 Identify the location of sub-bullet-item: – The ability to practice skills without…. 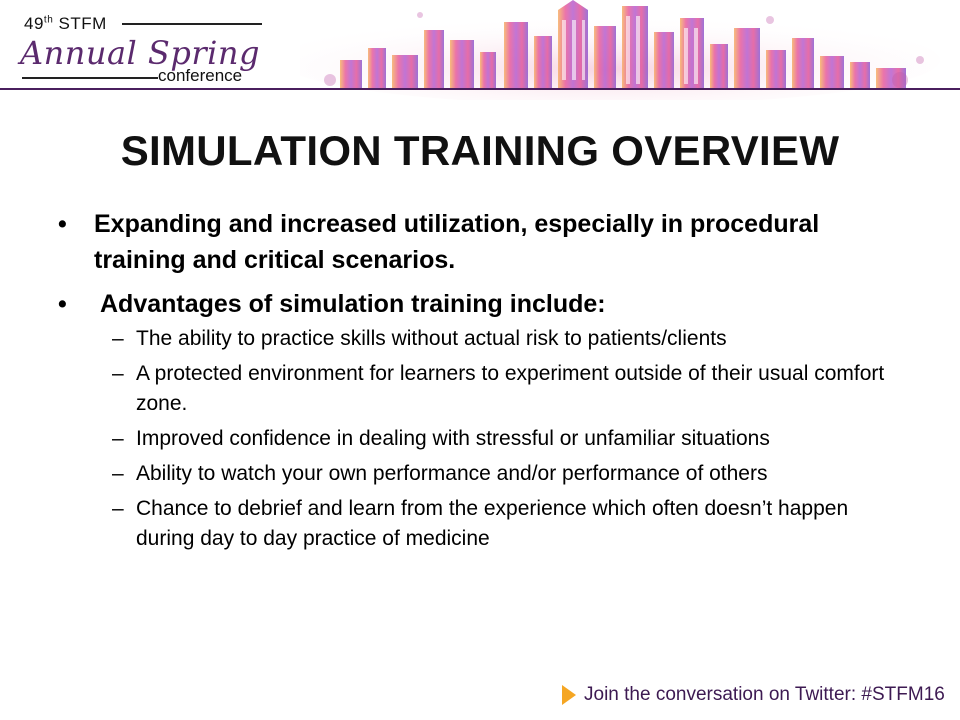
(505, 339).